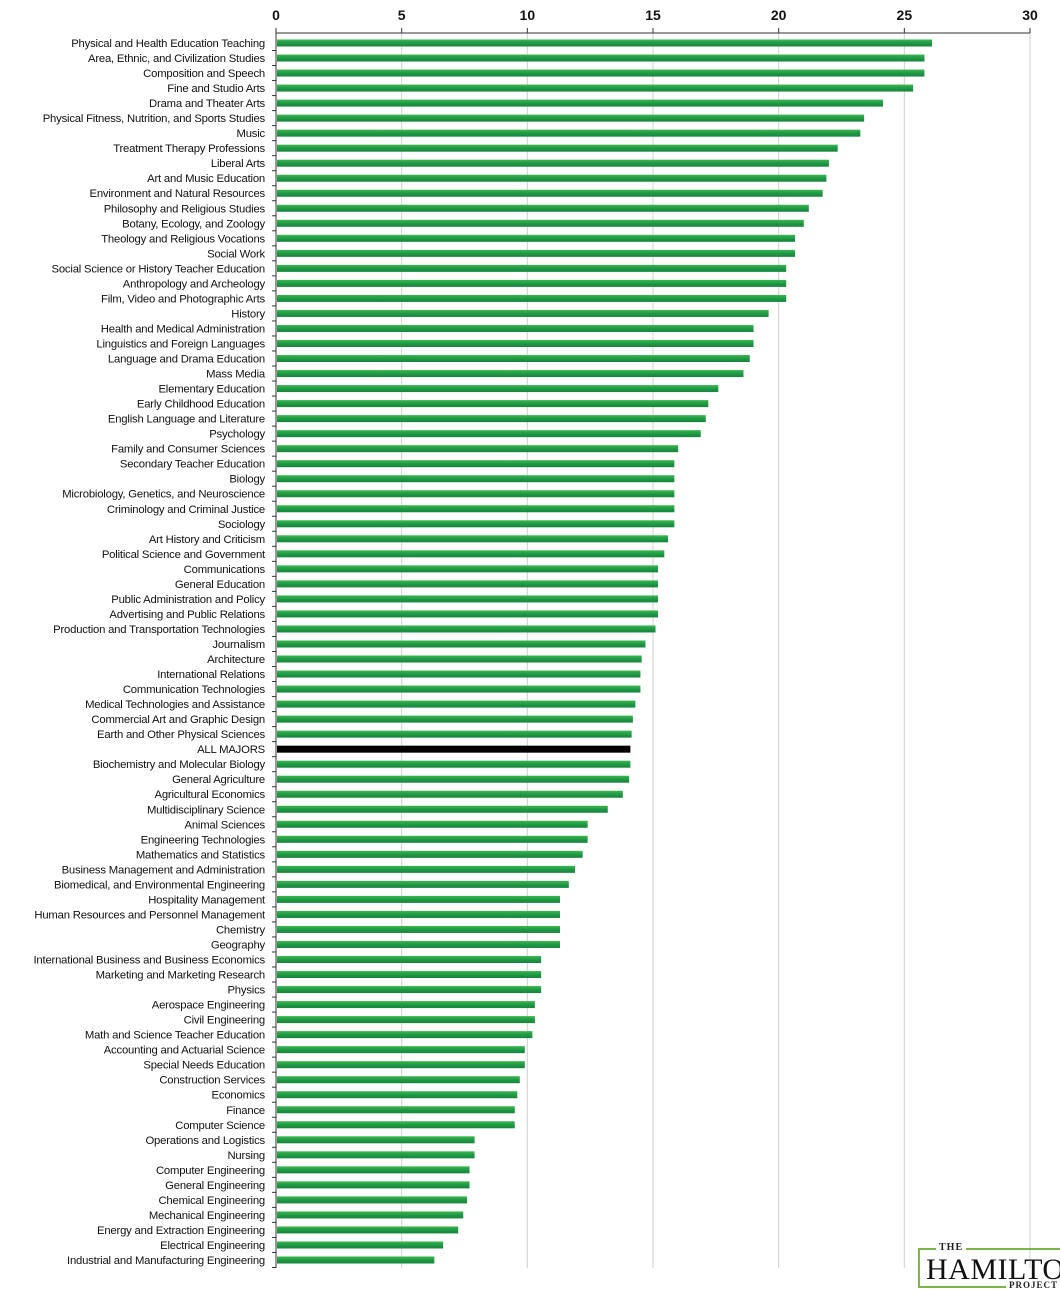 This screenshot has width=1060, height=1290. What do you see at coordinates (241, 930) in the screenshot?
I see `category-label: Chemistry` at bounding box center [241, 930].